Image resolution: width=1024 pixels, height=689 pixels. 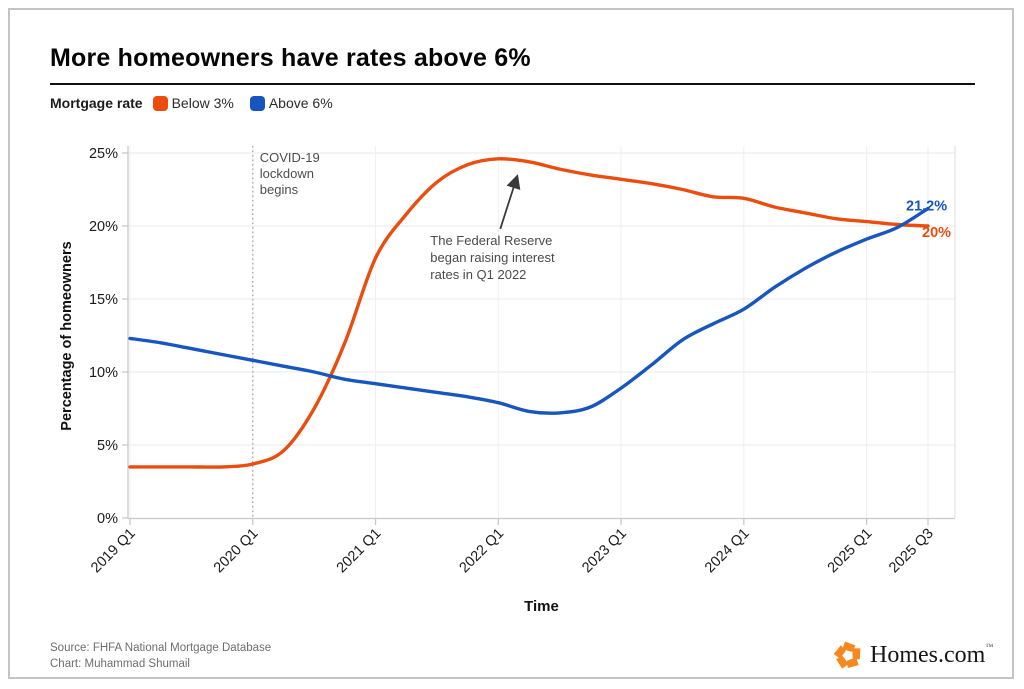 What do you see at coordinates (604, 551) in the screenshot?
I see `x-tick-label: 2023 Q1` at bounding box center [604, 551].